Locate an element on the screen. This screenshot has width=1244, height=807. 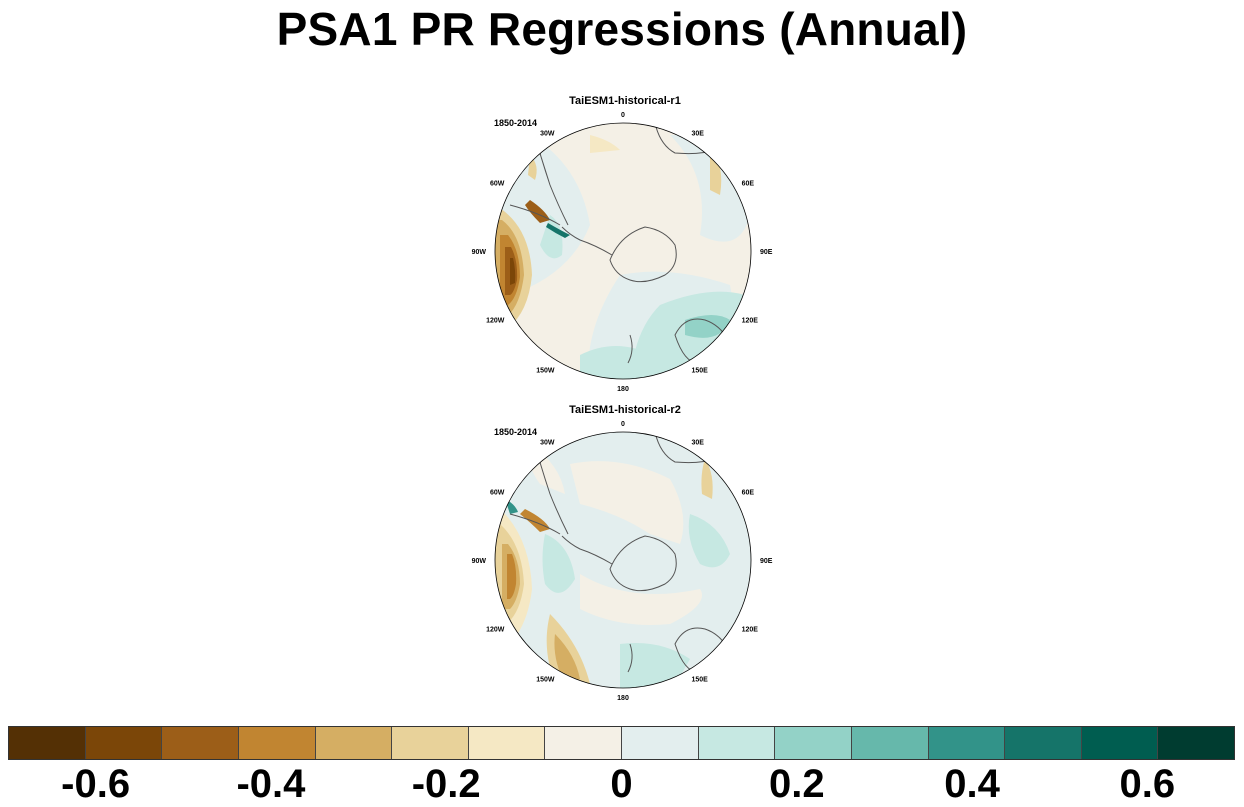
colorbar-tick-label: 0.4 is located at coordinates (972, 784).